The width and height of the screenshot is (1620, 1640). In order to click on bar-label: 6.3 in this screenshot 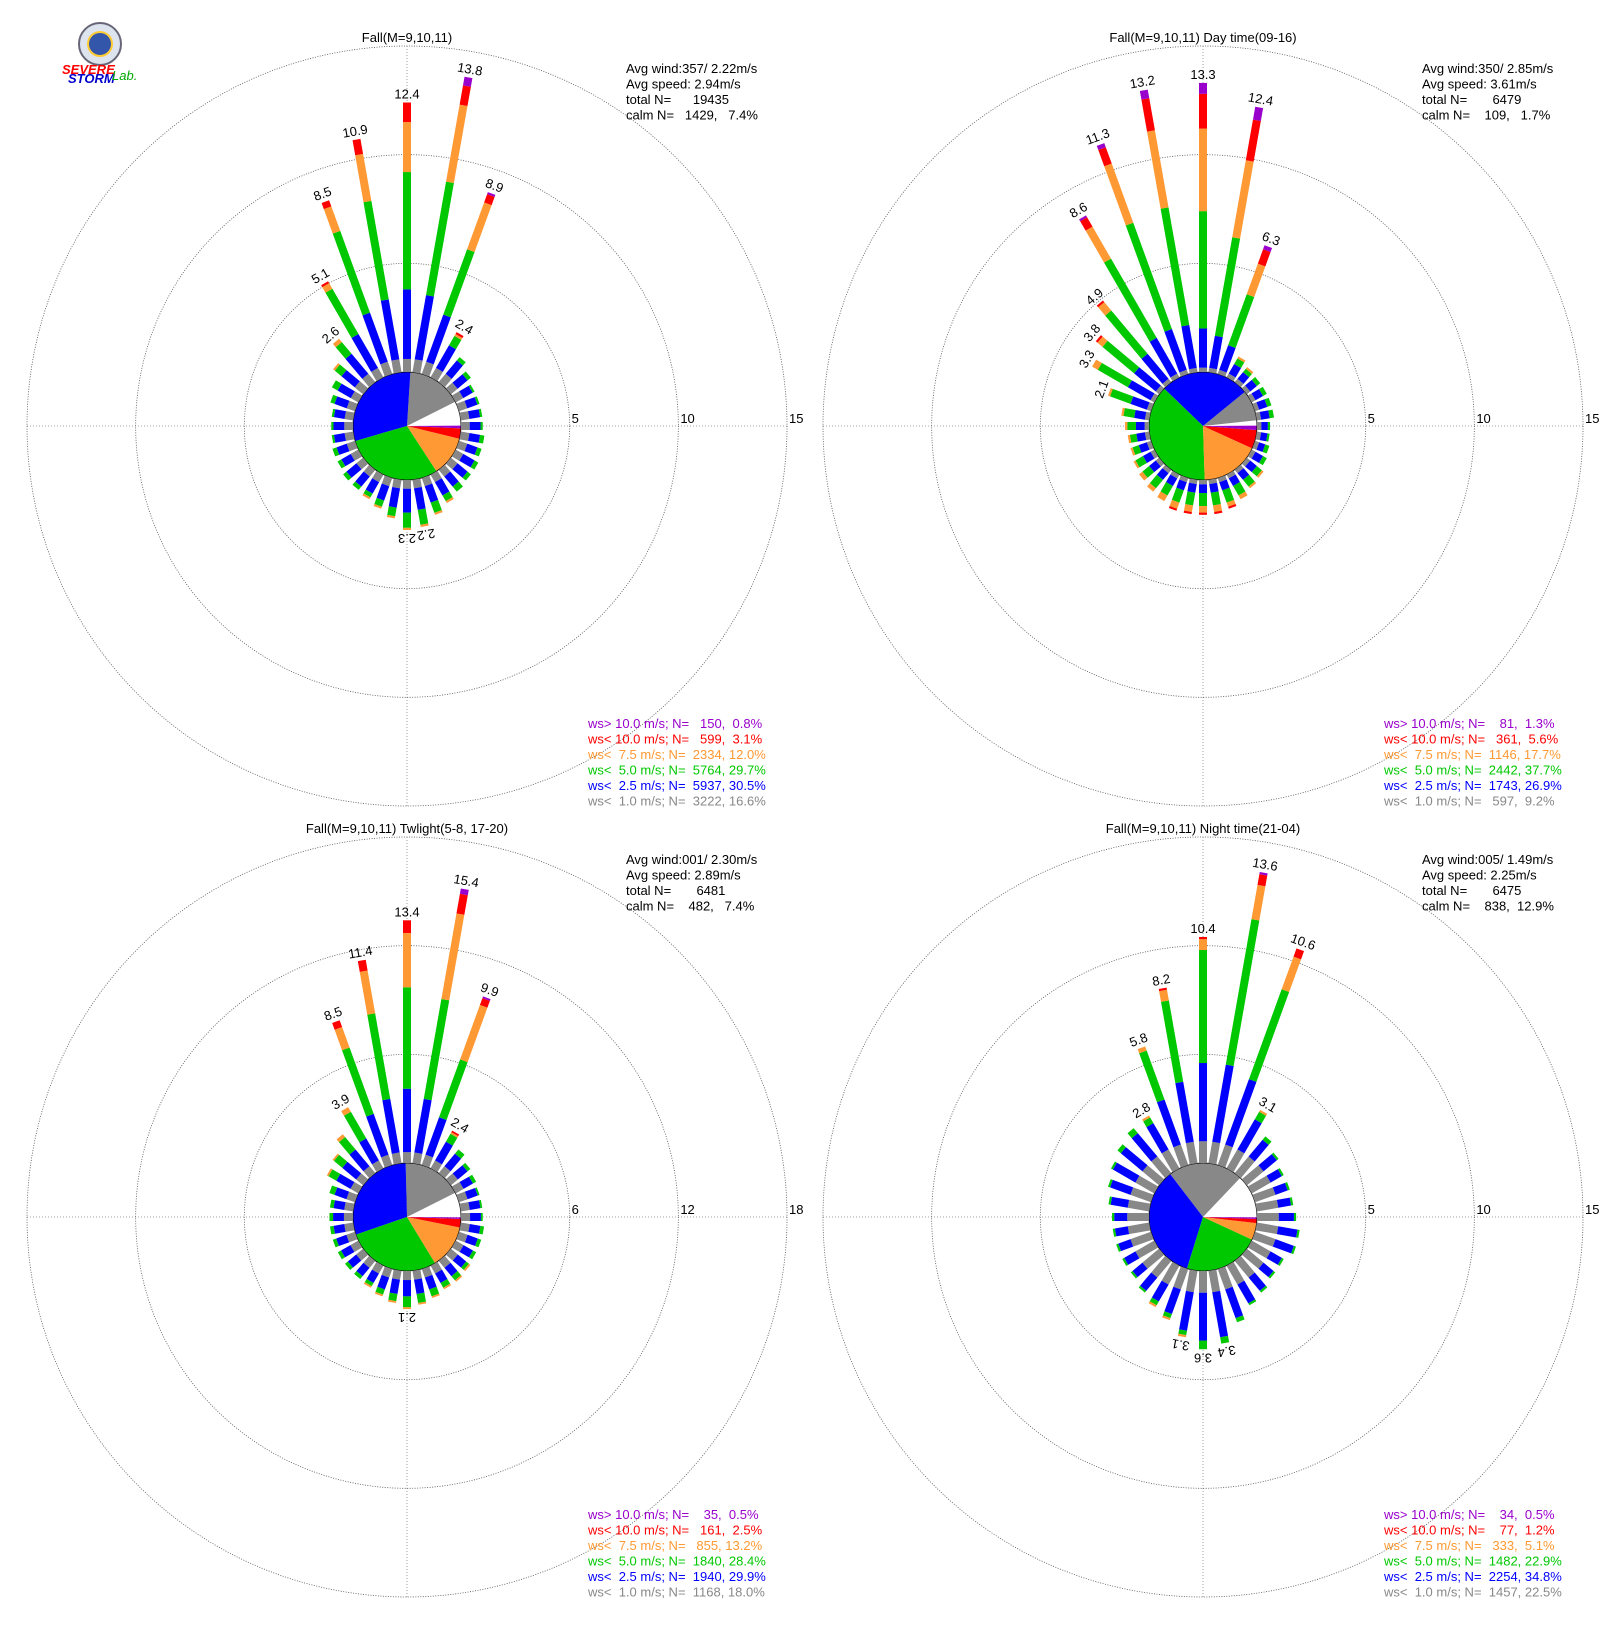, I will do `click(1271, 238)`.